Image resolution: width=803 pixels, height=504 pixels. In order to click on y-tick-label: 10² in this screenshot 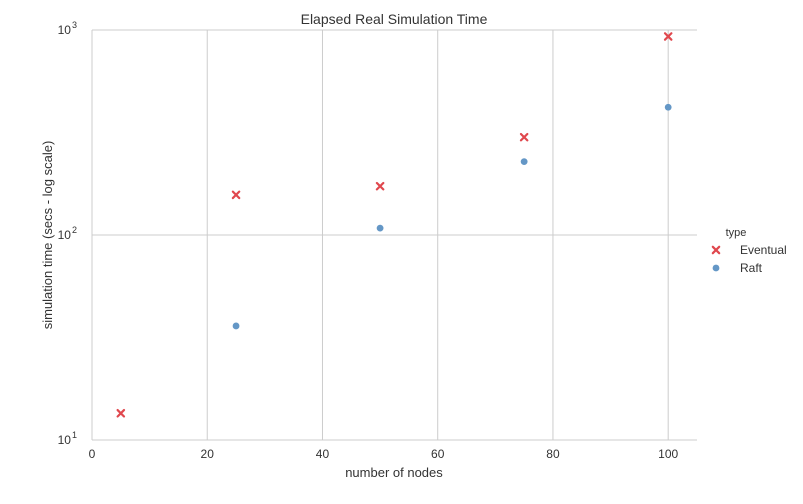, I will do `click(67, 233)`.